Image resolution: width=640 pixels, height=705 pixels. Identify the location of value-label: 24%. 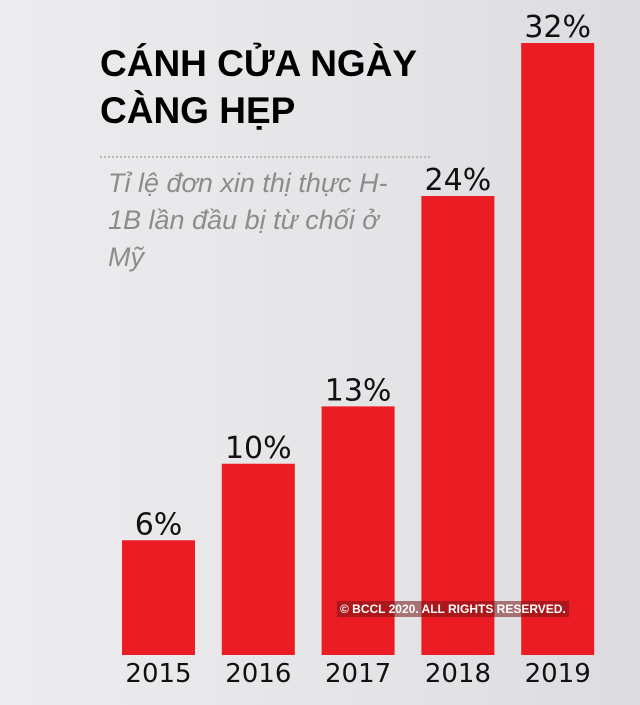
(458, 180).